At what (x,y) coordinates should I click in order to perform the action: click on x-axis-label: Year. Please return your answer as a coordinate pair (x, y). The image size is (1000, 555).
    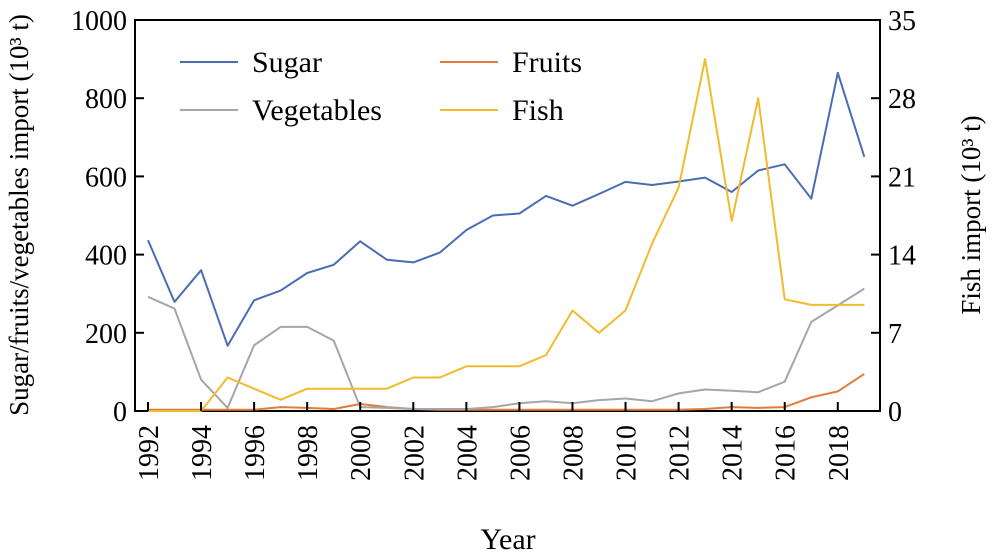
    Looking at the image, I should click on (507, 539).